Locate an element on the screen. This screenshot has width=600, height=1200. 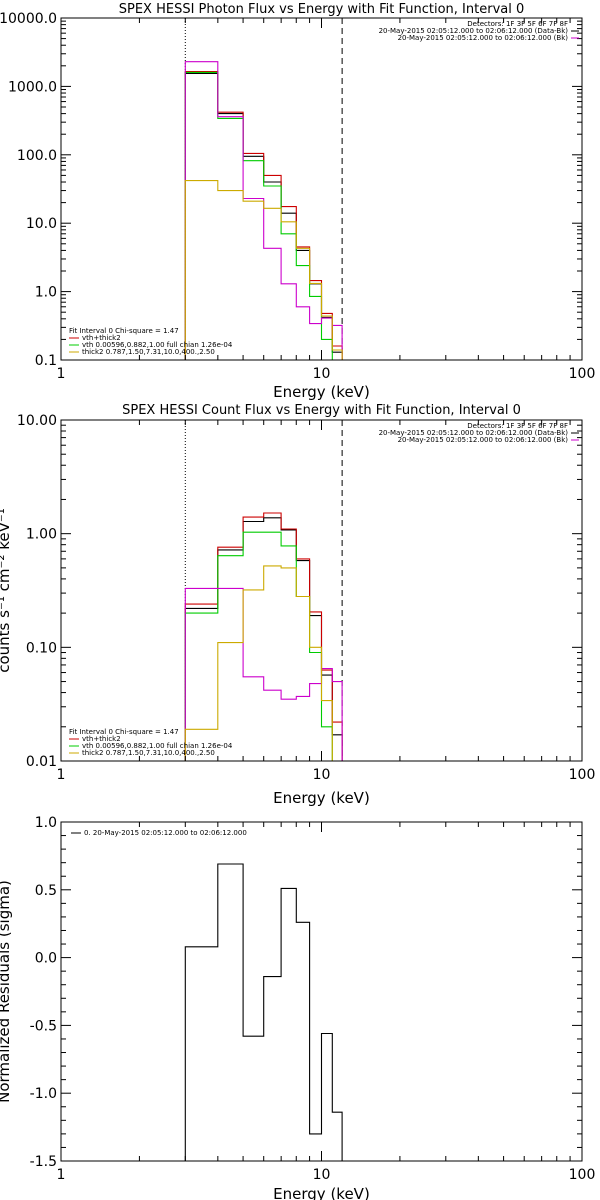
y-tick-label: 1000.0 is located at coordinates (32, 87).